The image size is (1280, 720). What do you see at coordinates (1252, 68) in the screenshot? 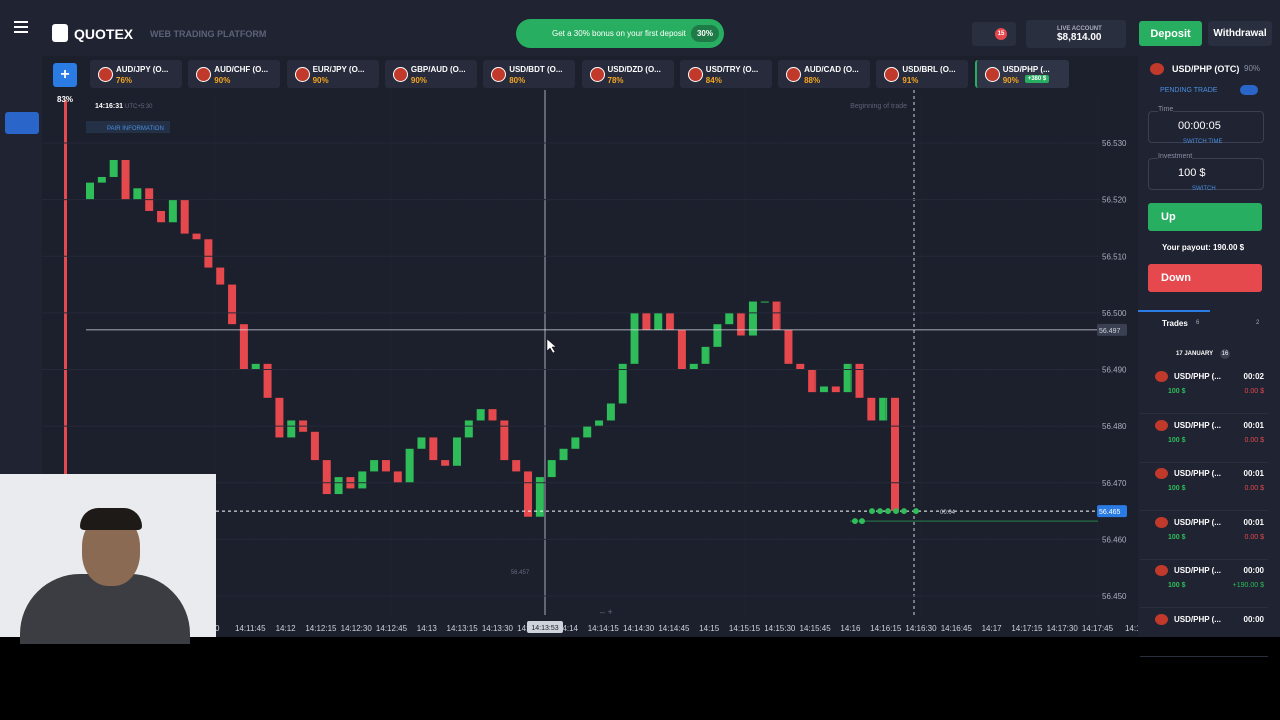
I see `asset-payout: 90%` at bounding box center [1252, 68].